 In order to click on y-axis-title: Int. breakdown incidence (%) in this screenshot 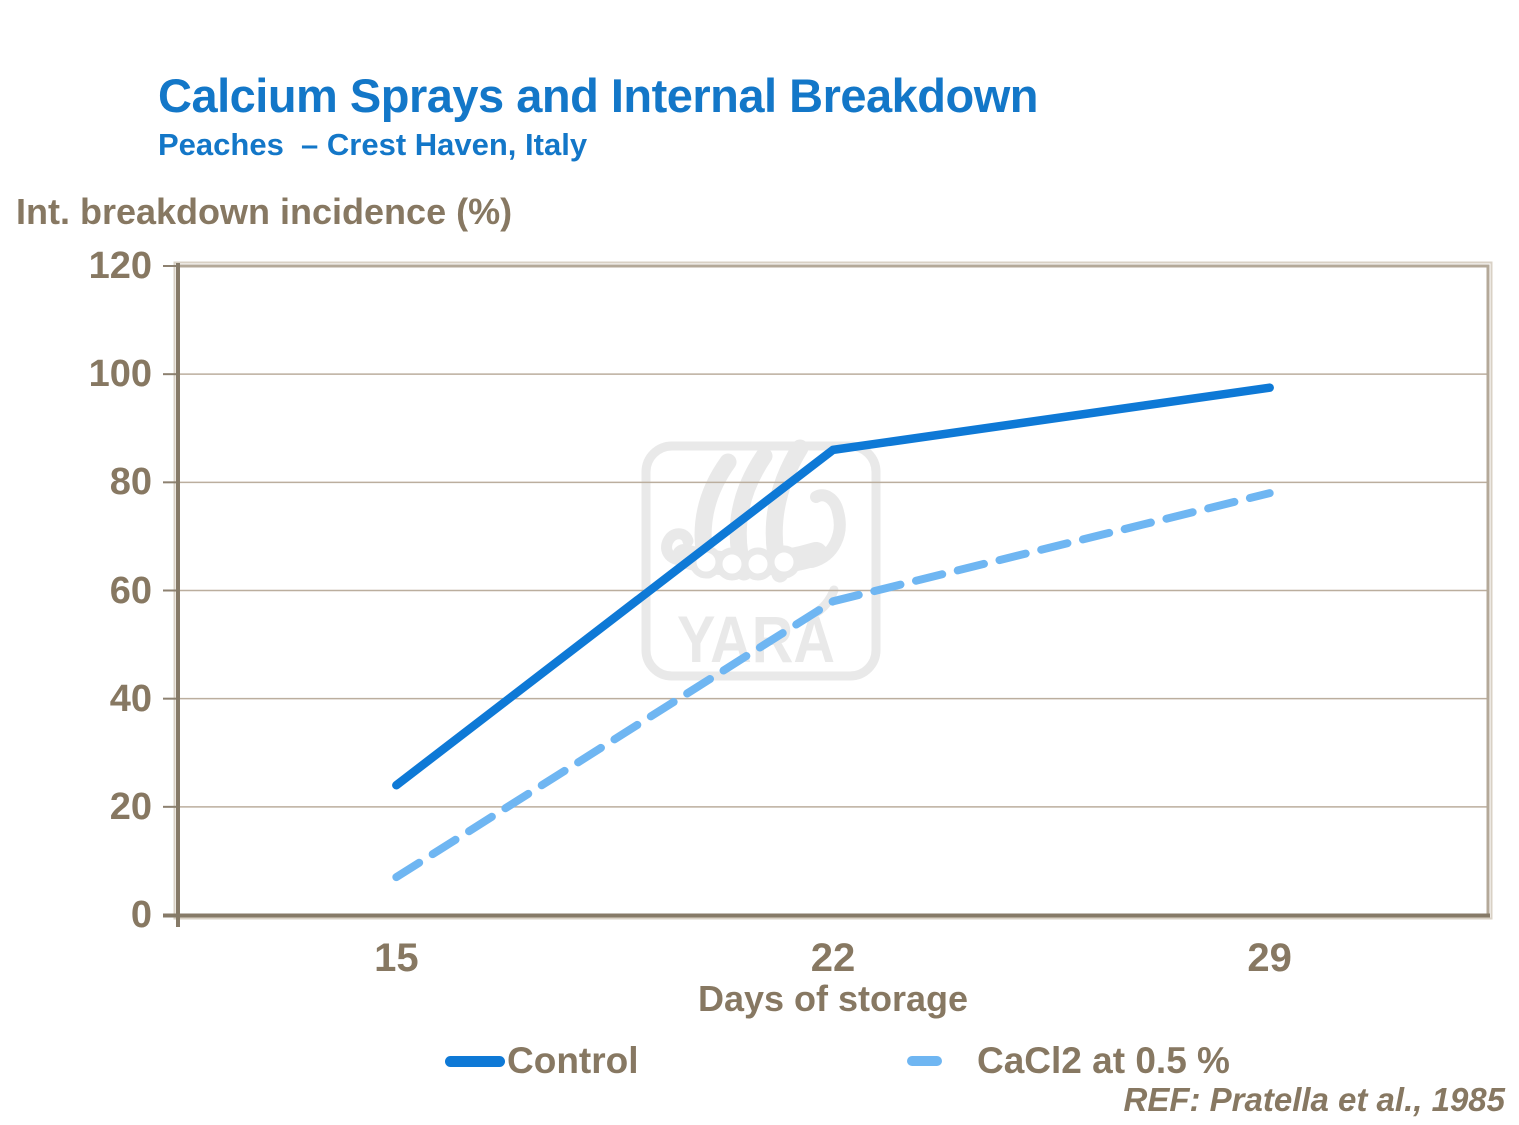, I will do `click(264, 211)`.